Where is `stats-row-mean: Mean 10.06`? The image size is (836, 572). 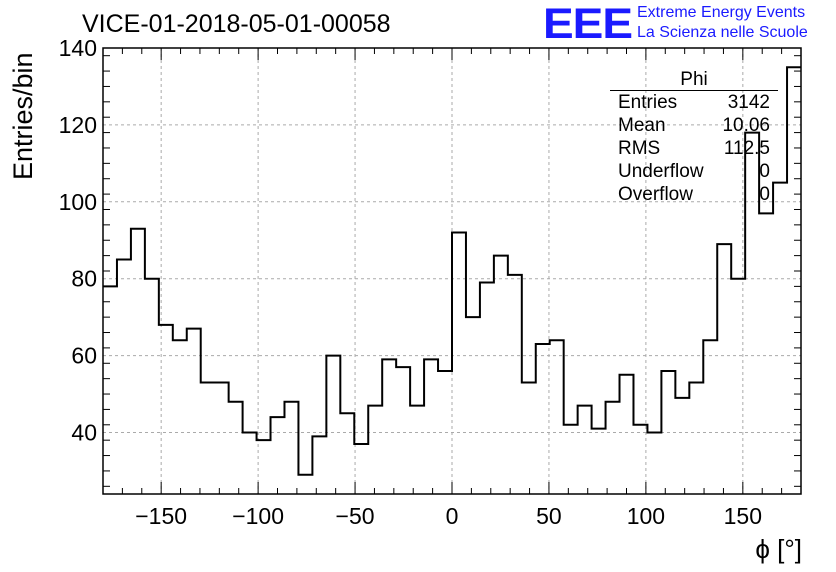
stats-row-mean: Mean 10.06 is located at coordinates (694, 125).